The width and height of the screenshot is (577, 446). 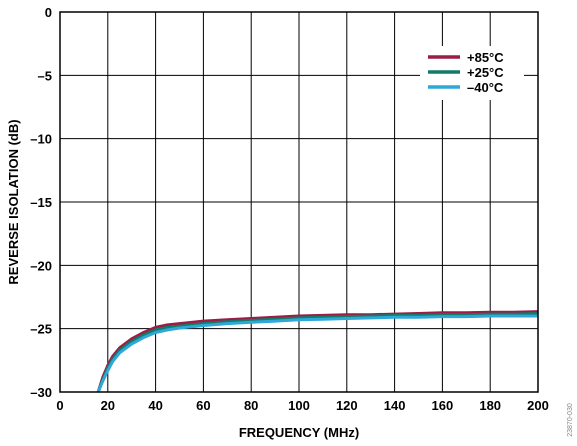 What do you see at coordinates (41, 329) in the screenshot?
I see `y-tick-label: –25` at bounding box center [41, 329].